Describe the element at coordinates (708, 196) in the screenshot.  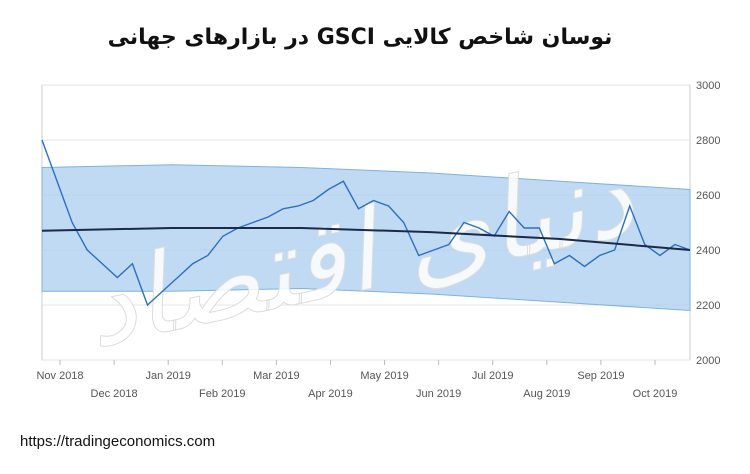
I see `y-tick-label: 2600` at that location.